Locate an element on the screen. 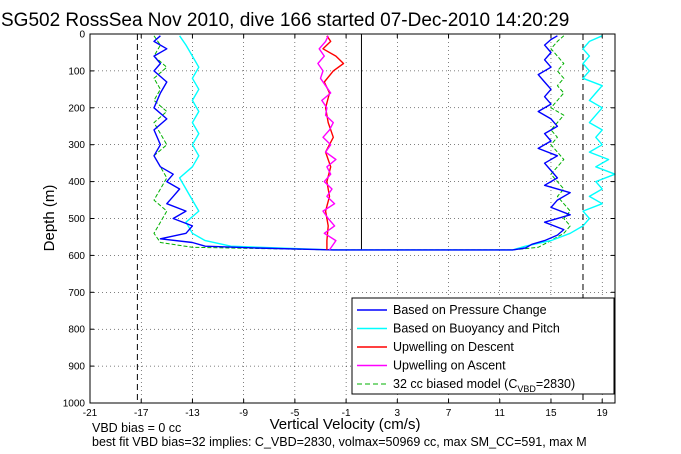 The width and height of the screenshot is (681, 454). y-tick-label: 500 is located at coordinates (76, 219).